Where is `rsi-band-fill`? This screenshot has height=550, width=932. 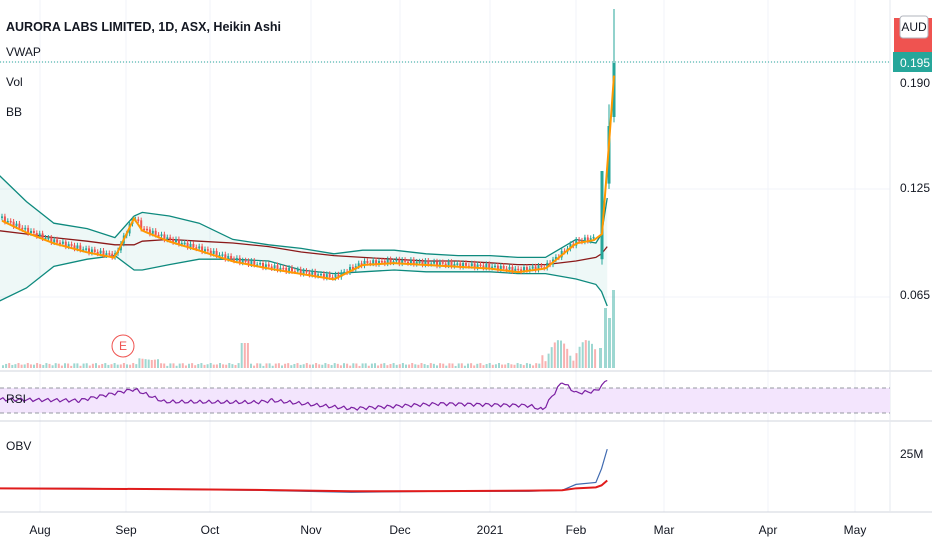 rsi-band-fill is located at coordinates (445, 400).